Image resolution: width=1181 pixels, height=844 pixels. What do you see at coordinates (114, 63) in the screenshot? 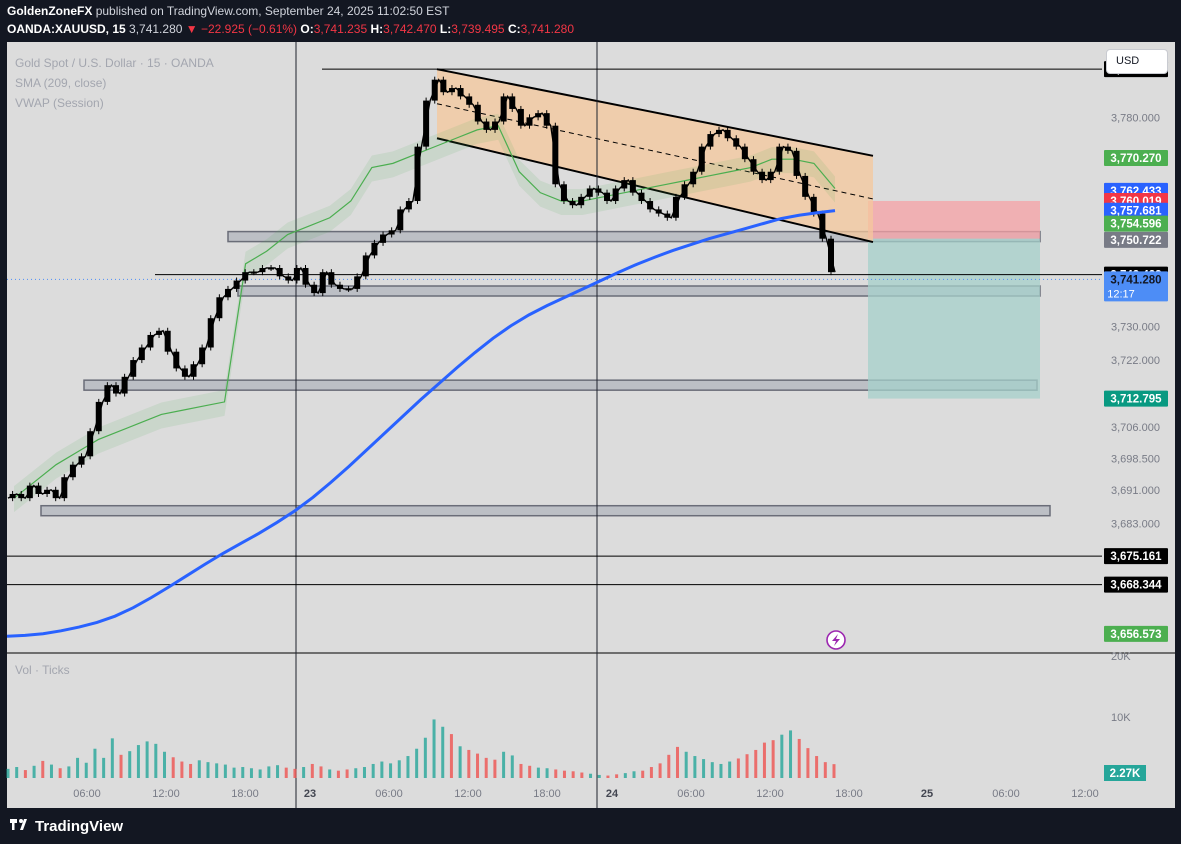
I see `legend-title: Gold Spot / U.S. Dollar · 15 · OANDA` at bounding box center [114, 63].